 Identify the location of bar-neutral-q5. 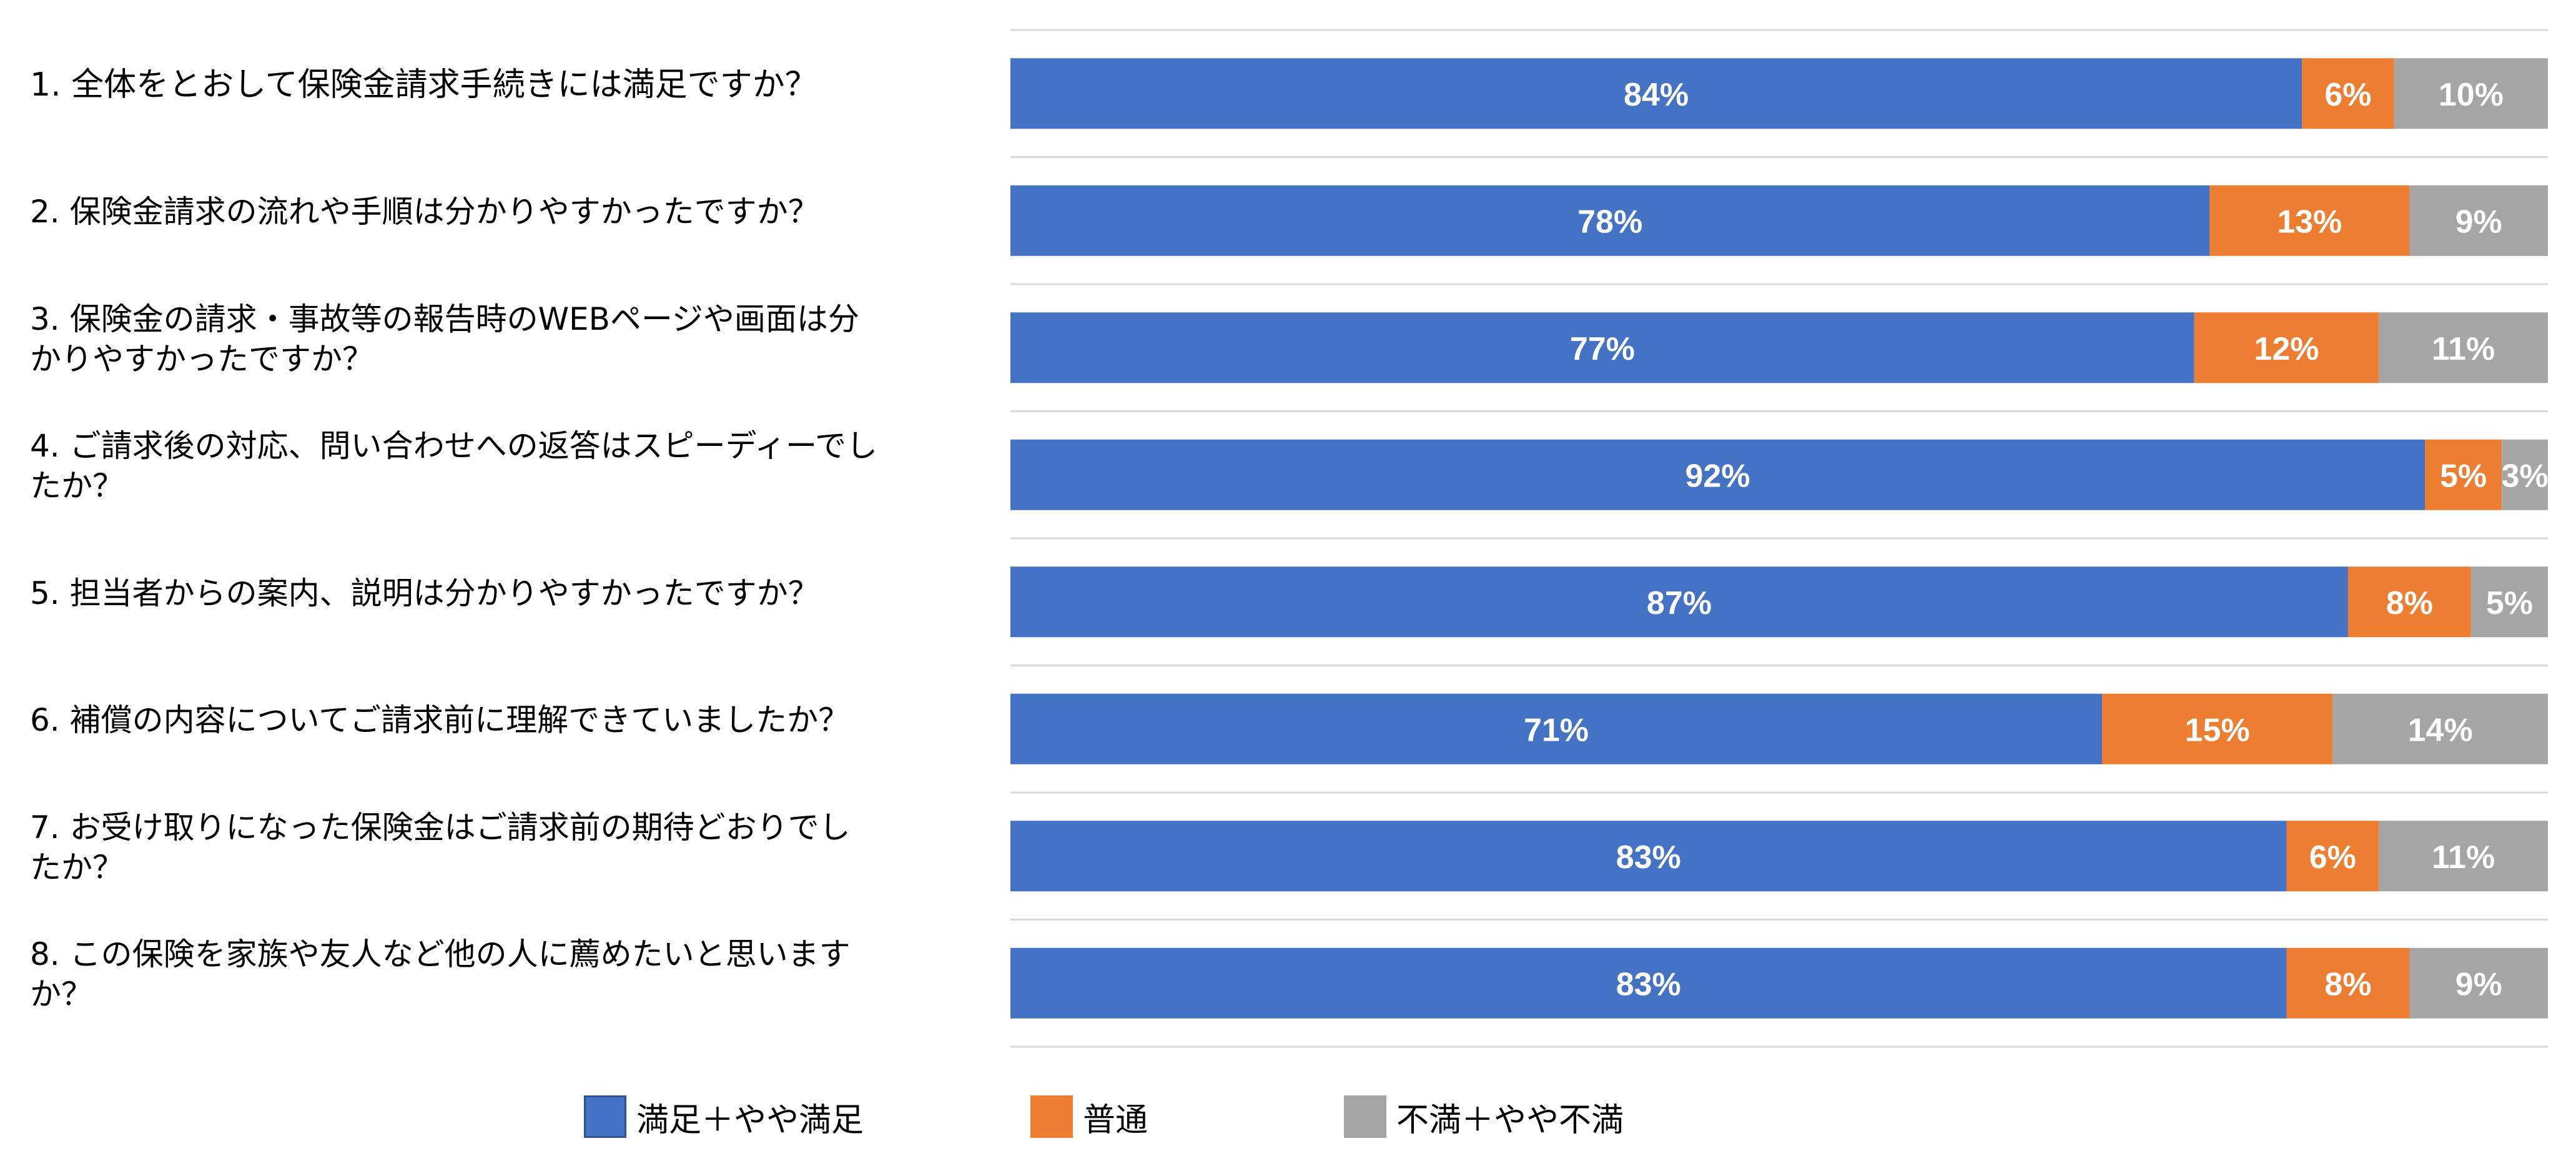
(2409, 602).